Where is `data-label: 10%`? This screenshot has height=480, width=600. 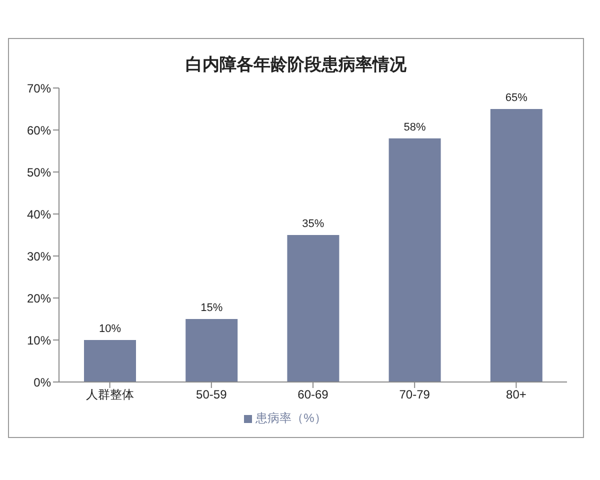 data-label: 10% is located at coordinates (110, 329).